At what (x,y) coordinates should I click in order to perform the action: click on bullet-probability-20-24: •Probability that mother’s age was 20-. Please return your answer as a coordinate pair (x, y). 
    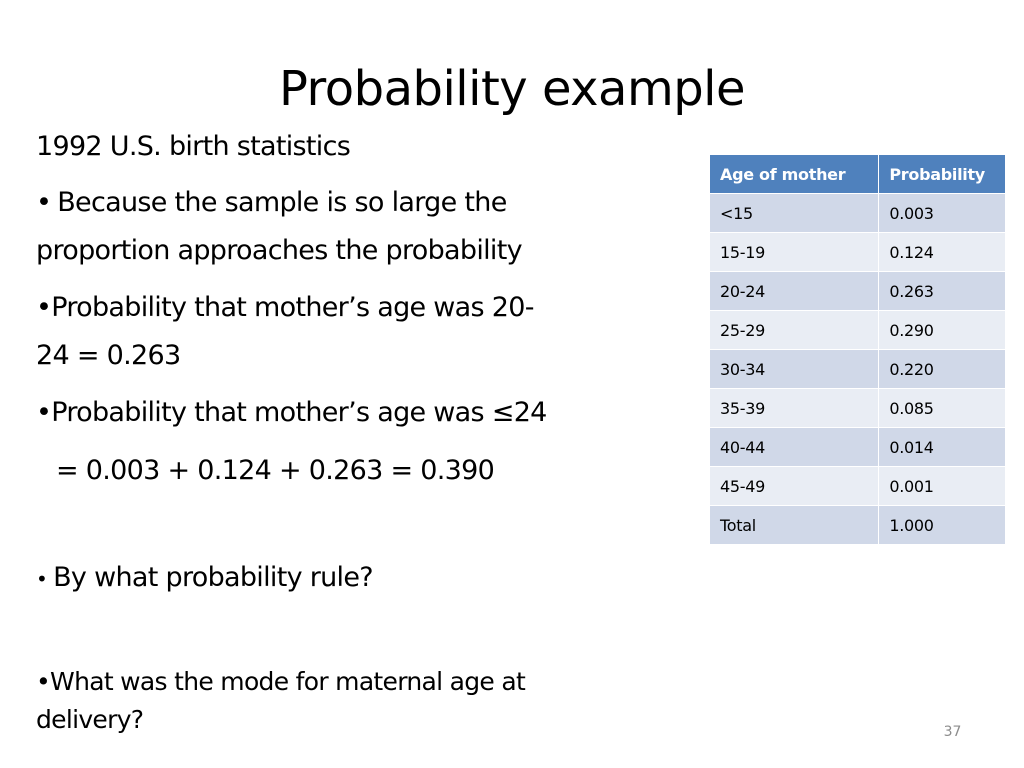
    Looking at the image, I should click on (285, 308).